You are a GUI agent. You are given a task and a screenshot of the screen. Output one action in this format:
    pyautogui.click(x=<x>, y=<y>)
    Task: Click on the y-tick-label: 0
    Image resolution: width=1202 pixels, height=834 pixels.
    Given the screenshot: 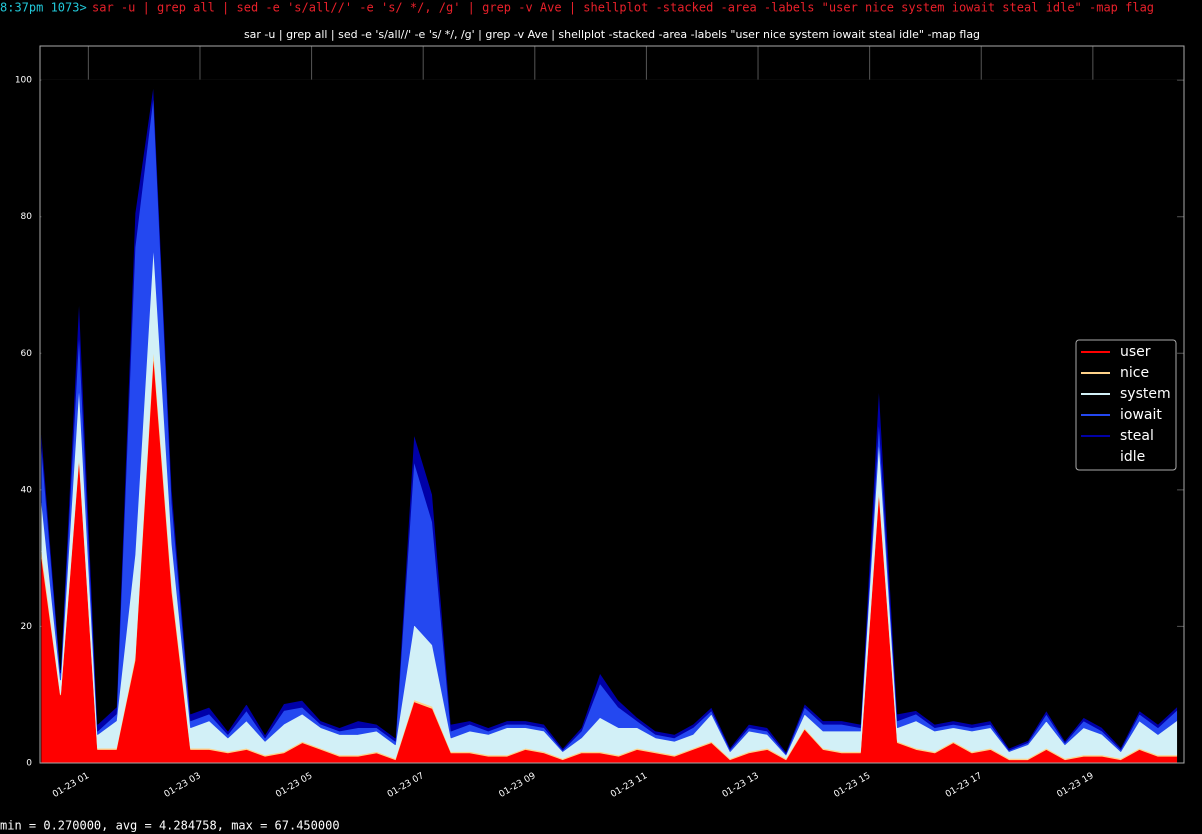 What is the action you would take?
    pyautogui.click(x=29, y=764)
    